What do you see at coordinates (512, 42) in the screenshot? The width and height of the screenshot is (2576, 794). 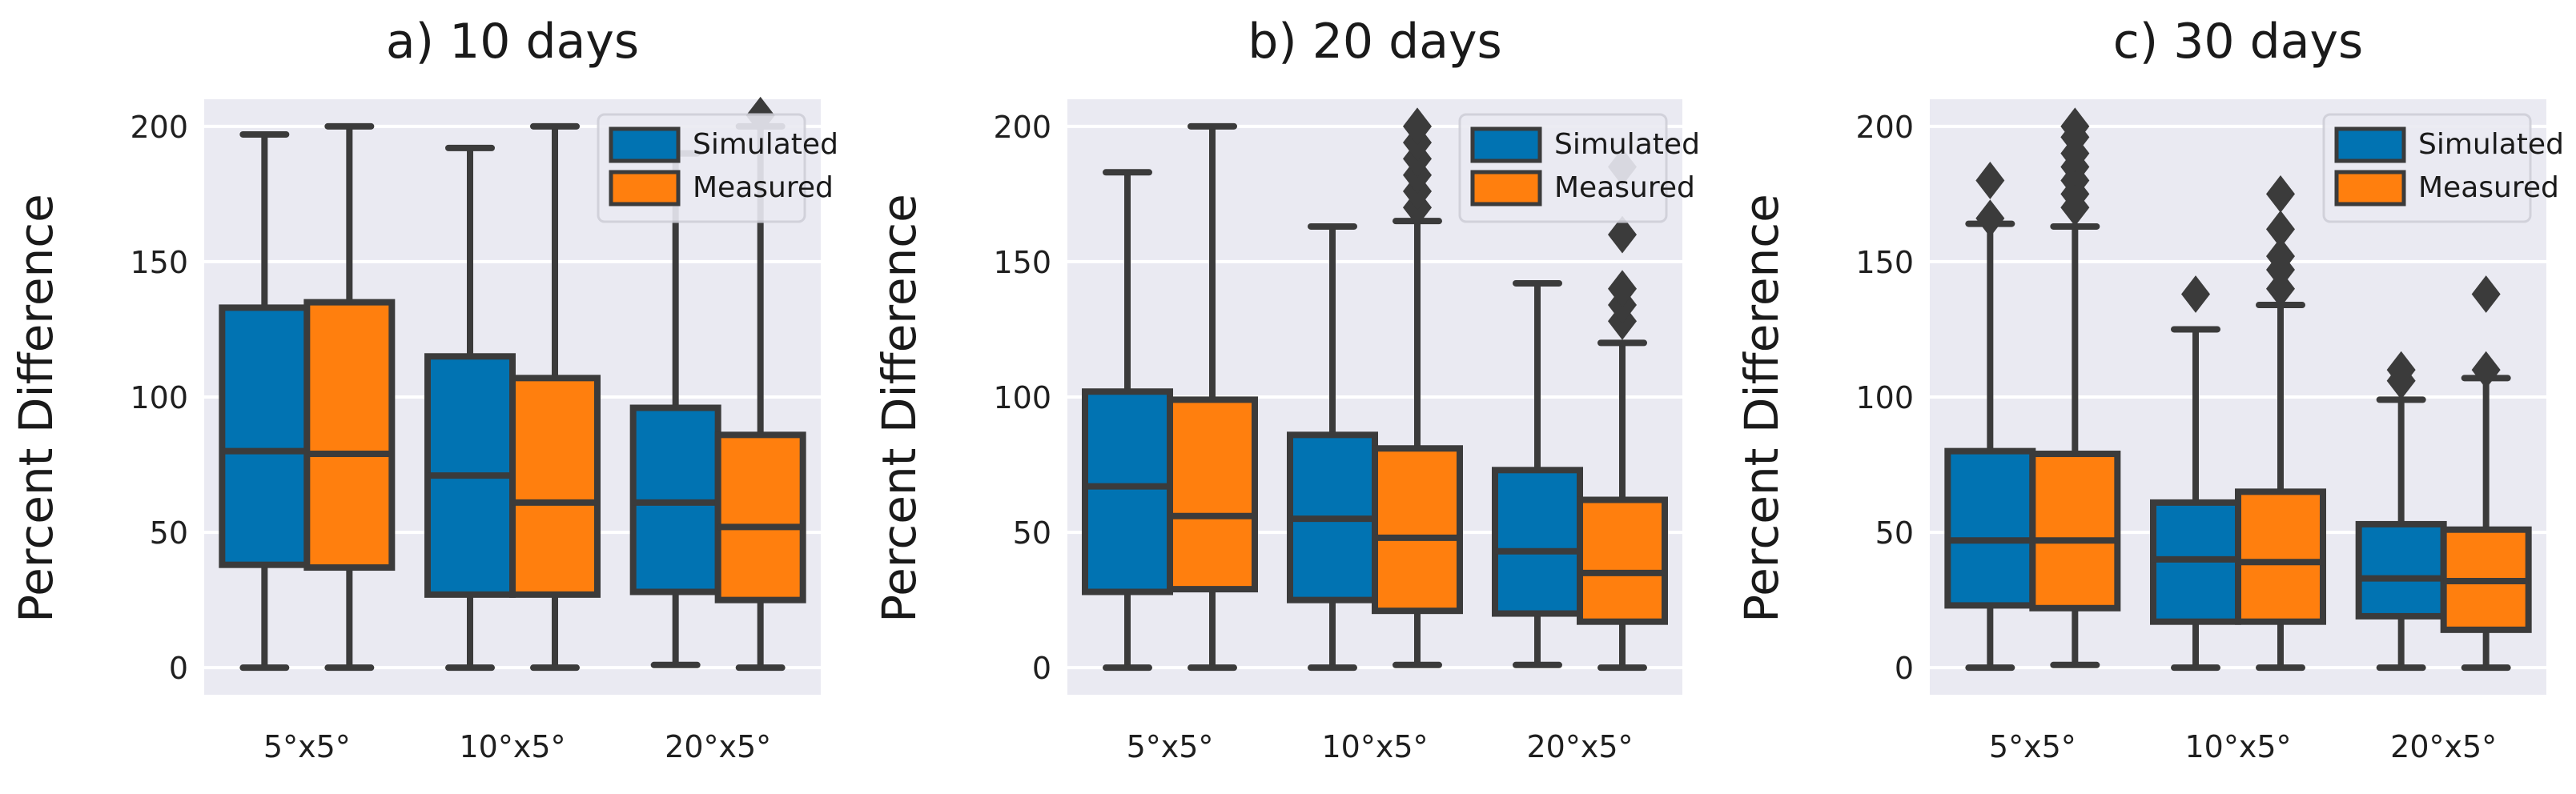 I see `panel-title: a) 10 days` at bounding box center [512, 42].